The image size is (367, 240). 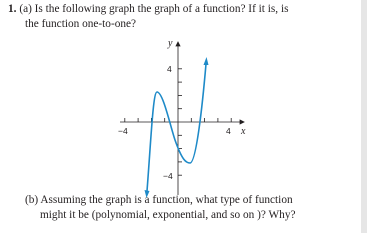 What do you see at coordinates (364, 116) in the screenshot?
I see `page-edge` at bounding box center [364, 116].